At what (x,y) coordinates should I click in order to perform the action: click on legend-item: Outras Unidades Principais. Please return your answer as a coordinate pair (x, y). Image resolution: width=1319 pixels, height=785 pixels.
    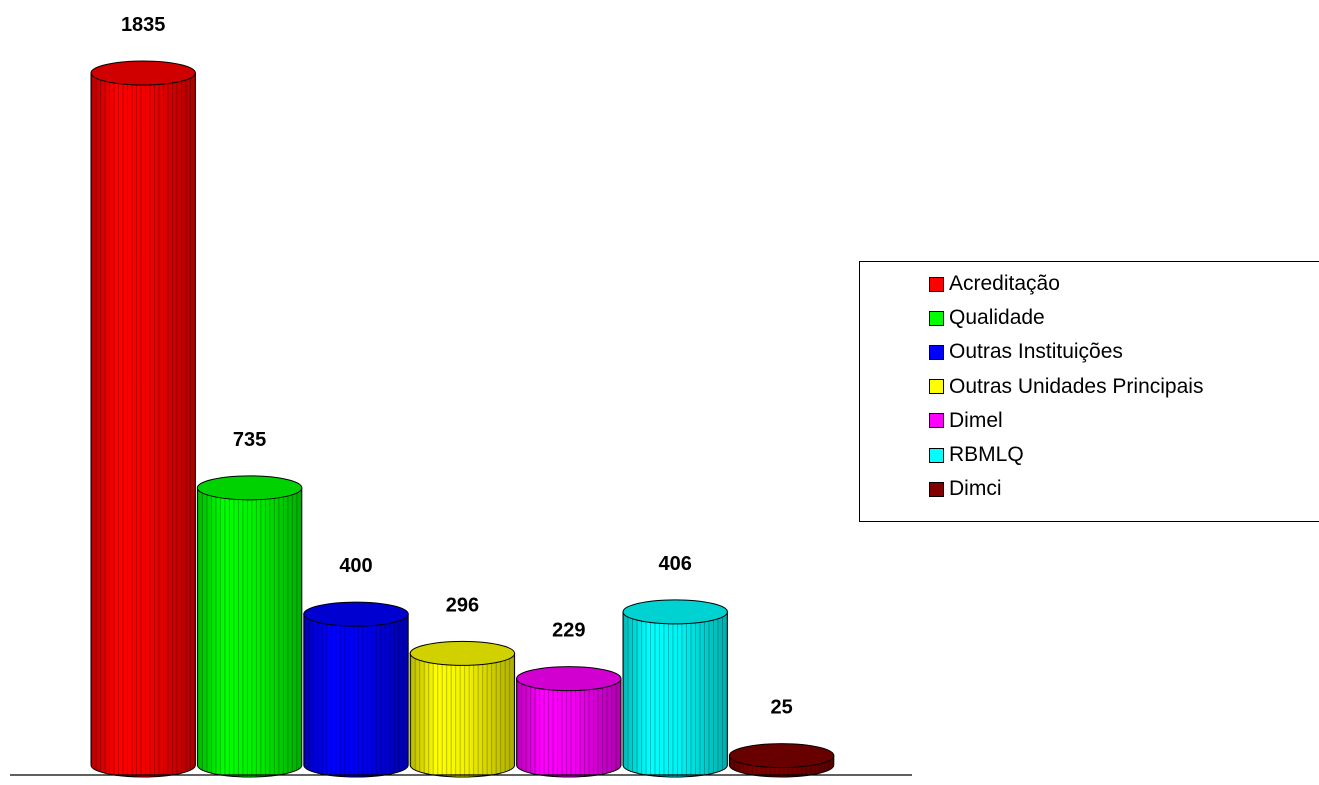
    Looking at the image, I should click on (1124, 387).